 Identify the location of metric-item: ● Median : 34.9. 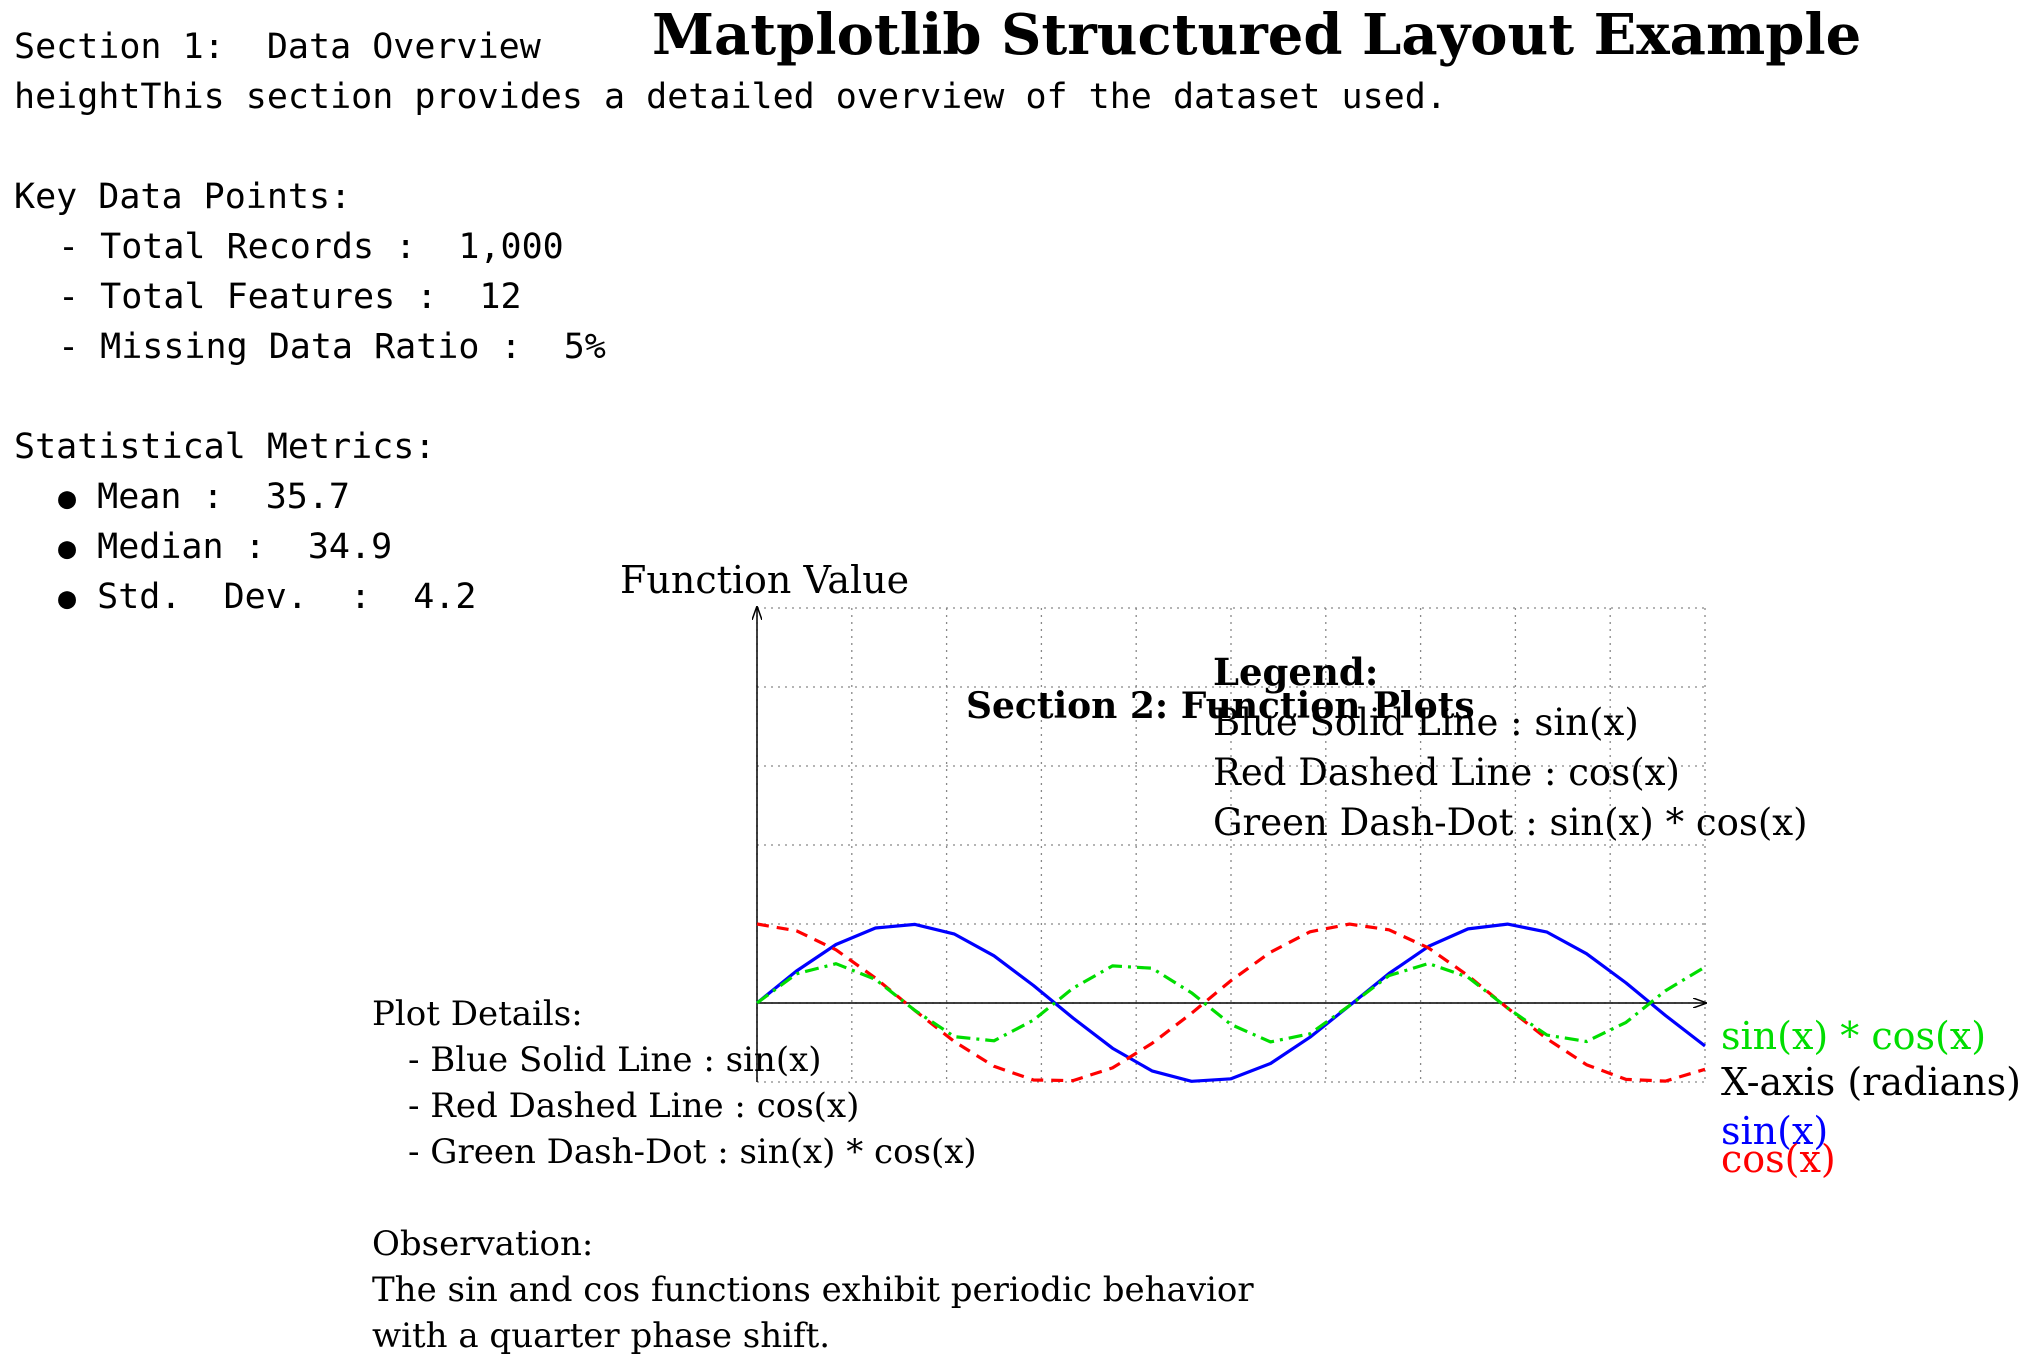
(225, 548).